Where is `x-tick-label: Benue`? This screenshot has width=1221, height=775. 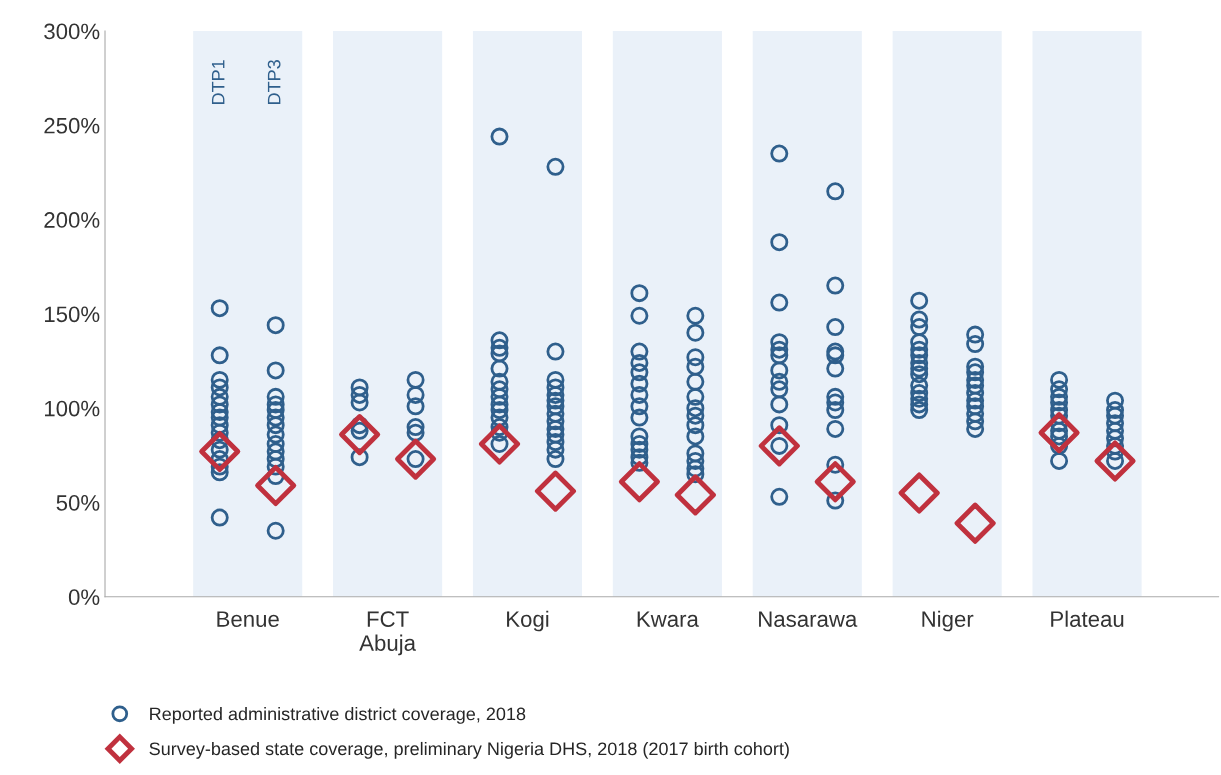 x-tick-label: Benue is located at coordinates (248, 619).